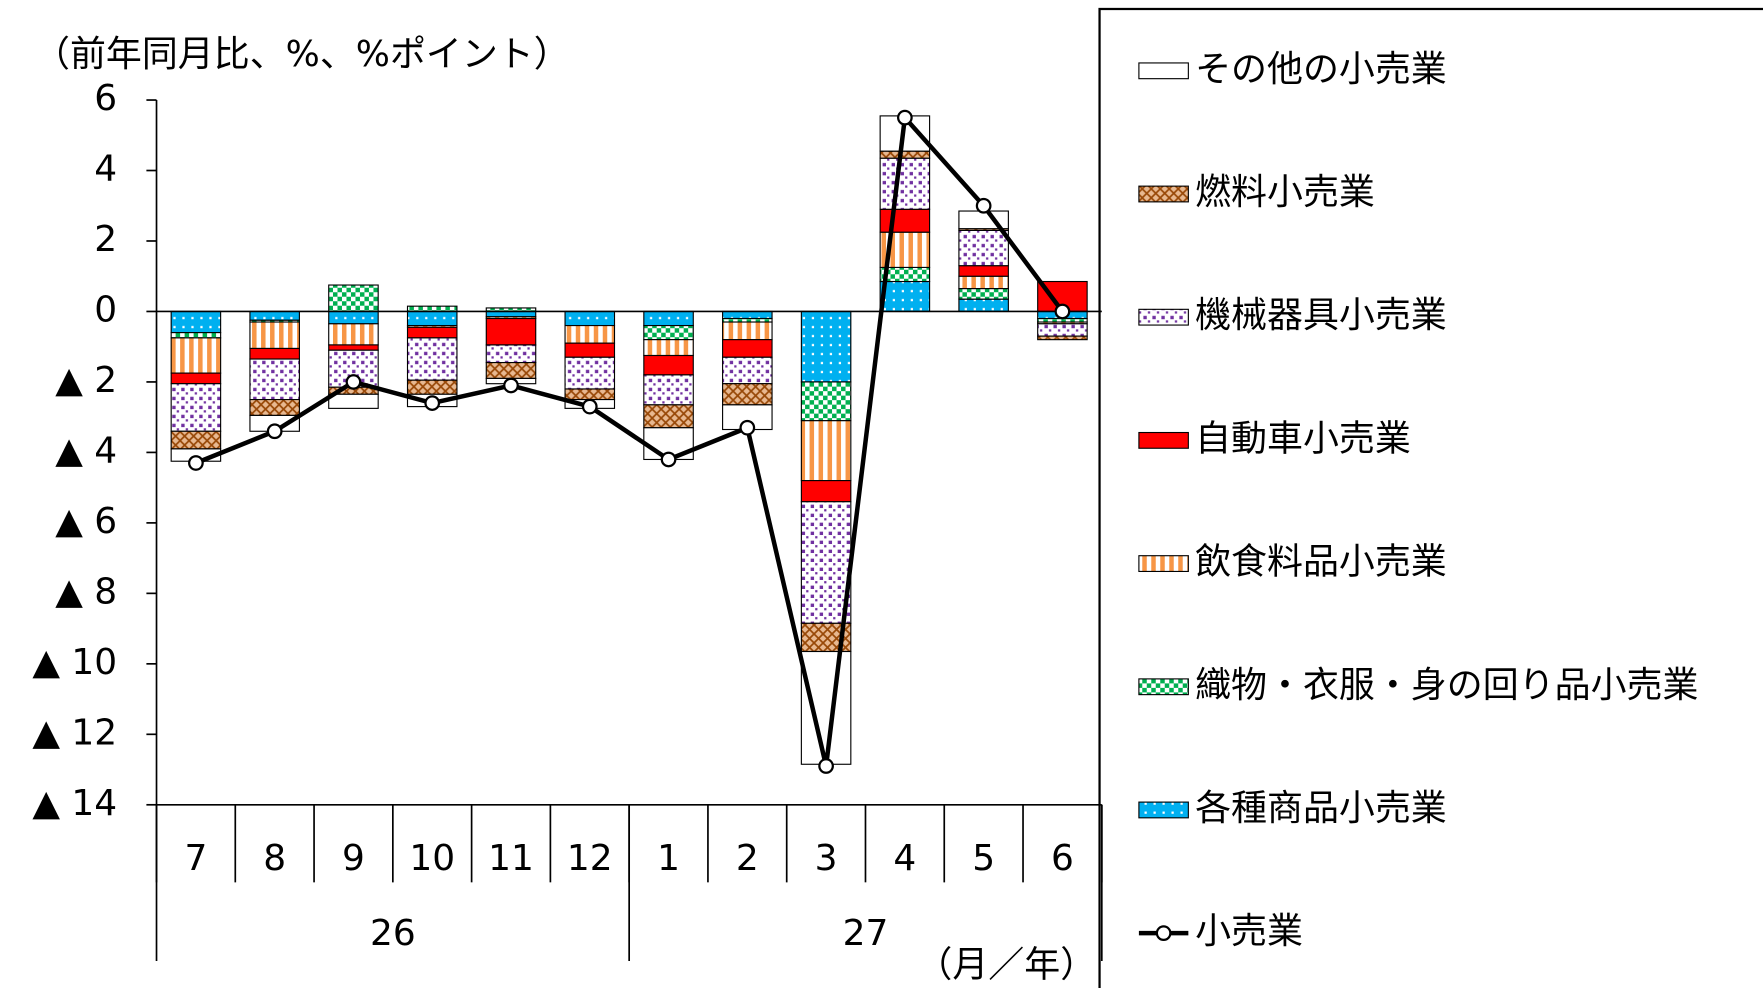 The image size is (1763, 988). What do you see at coordinates (866, 933) in the screenshot?
I see `year-label: 27` at bounding box center [866, 933].